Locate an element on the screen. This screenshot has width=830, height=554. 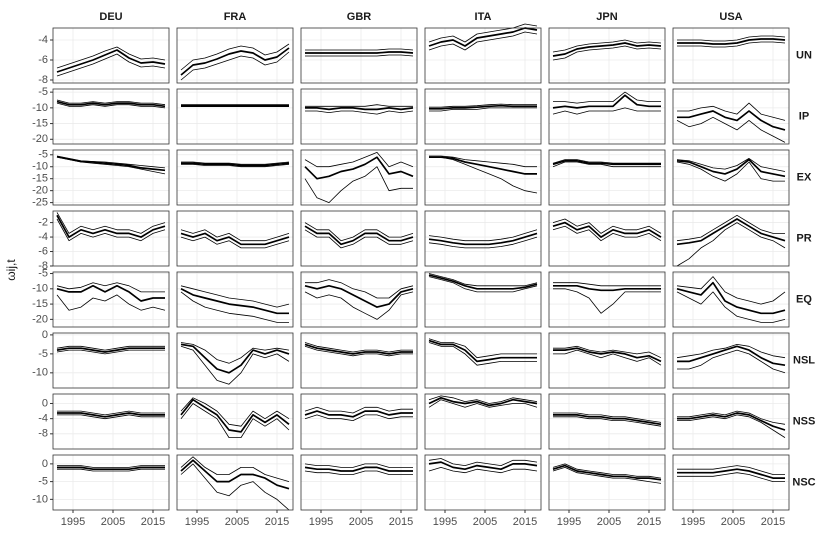
column-header: GBR is located at coordinates (359, 17).